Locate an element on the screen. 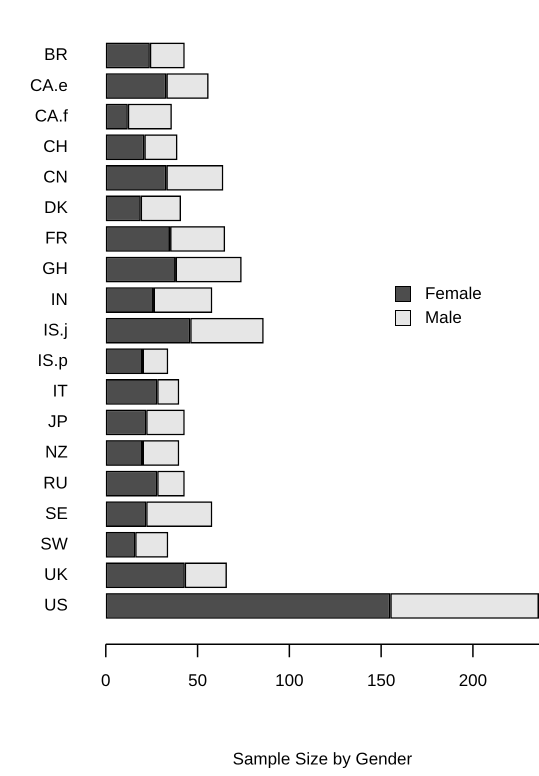  x-axis-title: Sample Size by Gender is located at coordinates (322, 758).